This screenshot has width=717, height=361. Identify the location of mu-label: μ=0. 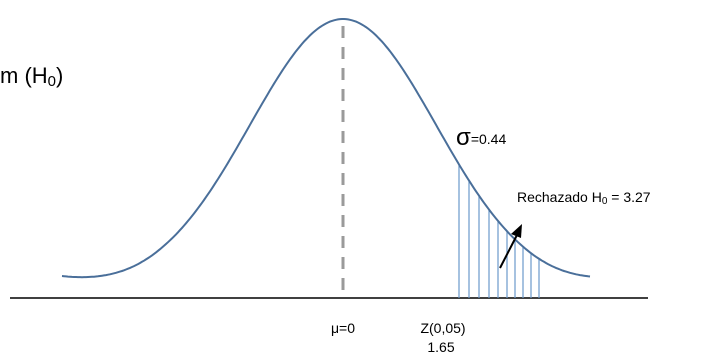
(343, 328).